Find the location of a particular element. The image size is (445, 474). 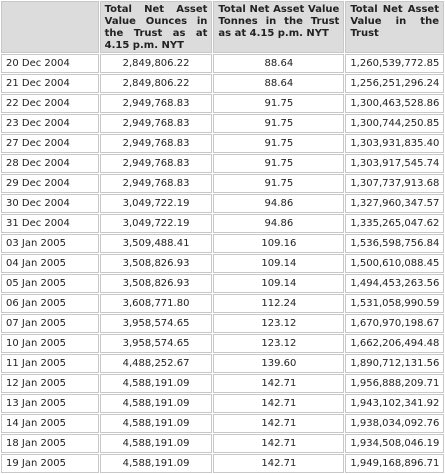

value-cell: 94.86 is located at coordinates (279, 203).